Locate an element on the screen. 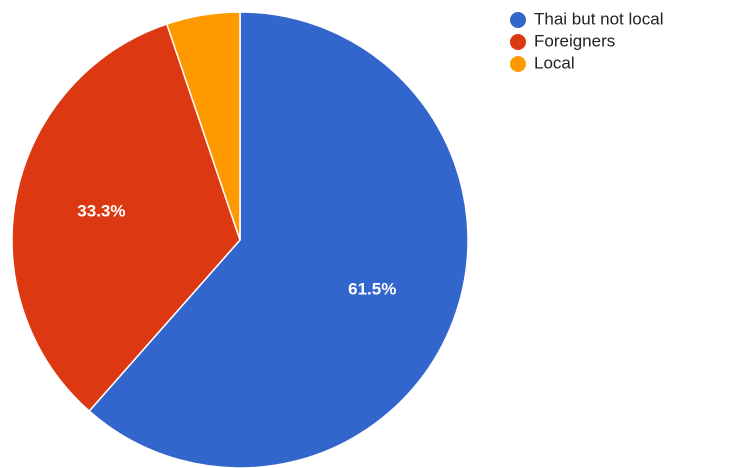  data-label-foreigners: 33.3% is located at coordinates (101, 211).